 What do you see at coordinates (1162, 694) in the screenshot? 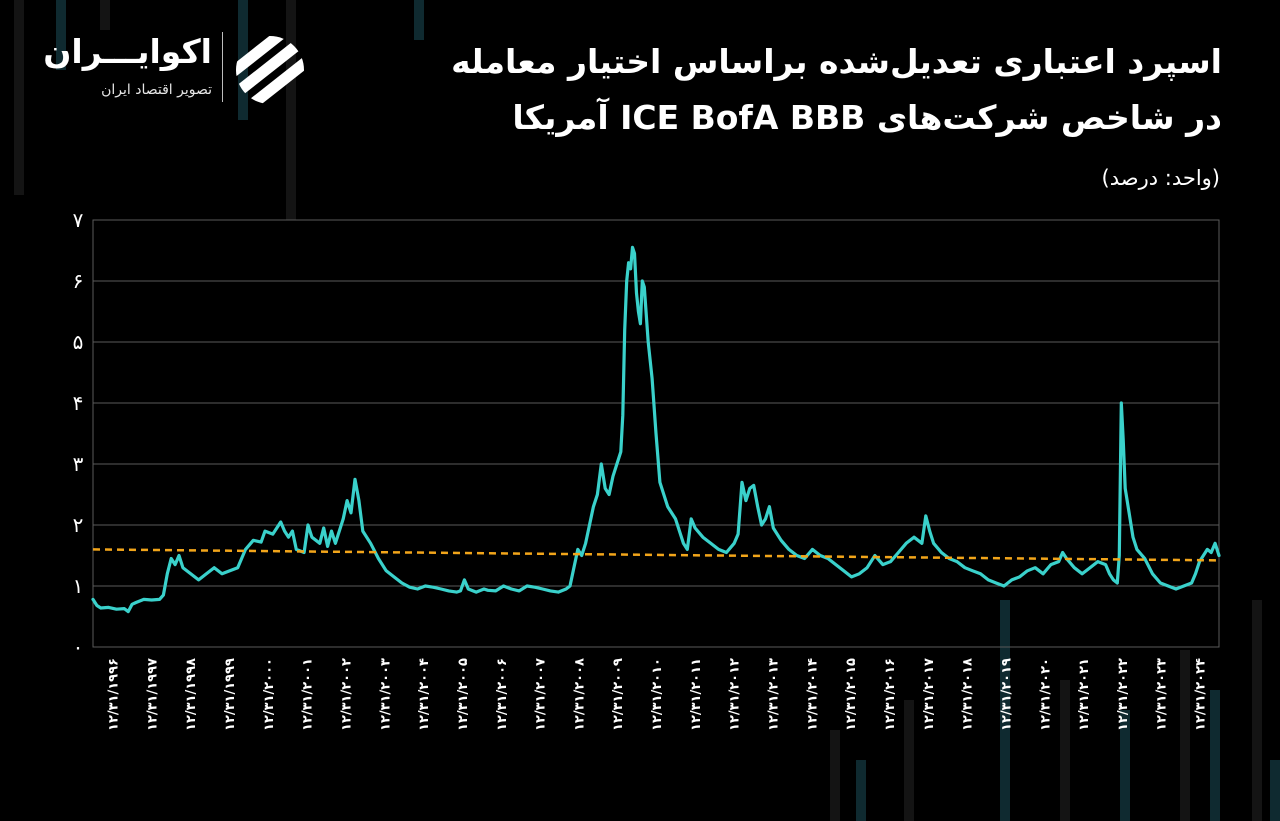
I see `x-tick-label: ۱۲/۳۱/۲۰۲۳` at bounding box center [1162, 694].